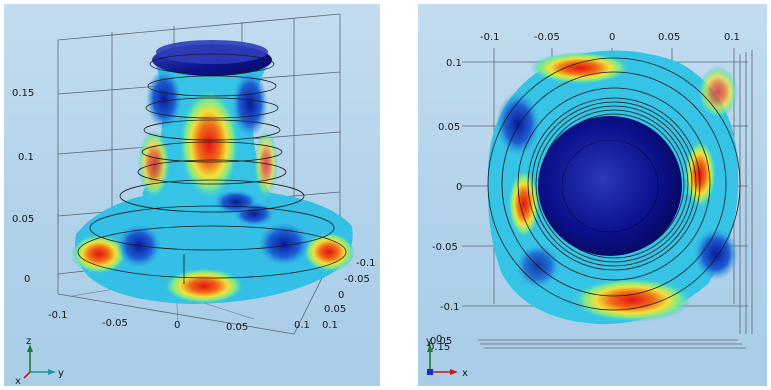 The image size is (771, 390). Describe the element at coordinates (26, 157) in the screenshot. I see `z-tick-label: 0.1` at that location.